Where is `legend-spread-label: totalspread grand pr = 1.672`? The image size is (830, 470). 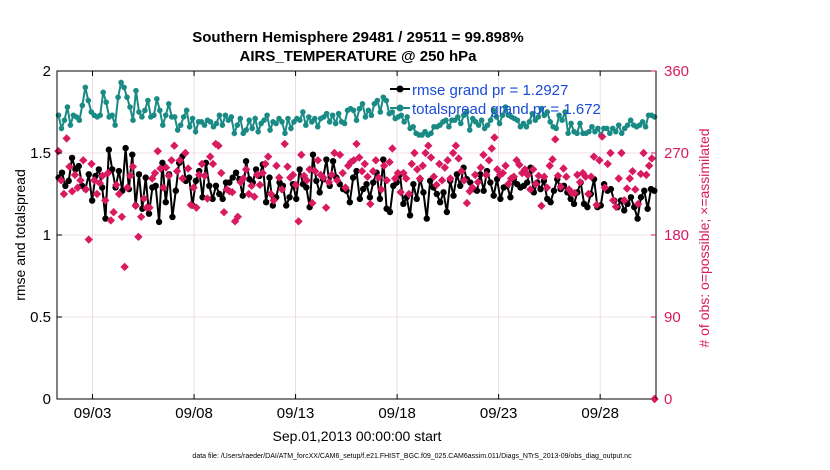 legend-spread-label: totalspread grand pr = 1.672 is located at coordinates (506, 109).